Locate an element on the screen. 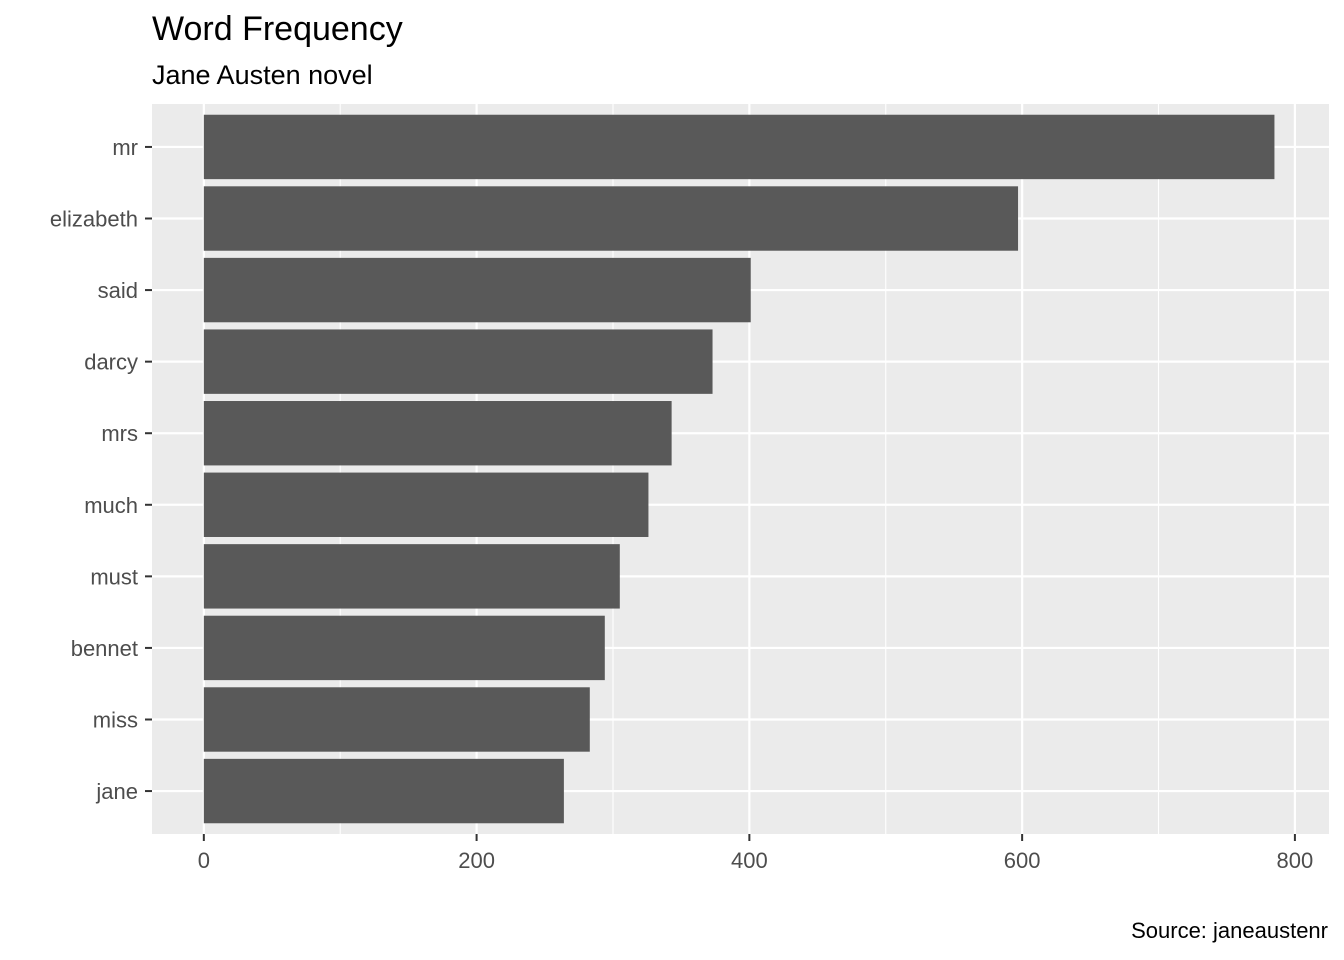 The image size is (1344, 960). x-tick-label: 800 is located at coordinates (1295, 860).